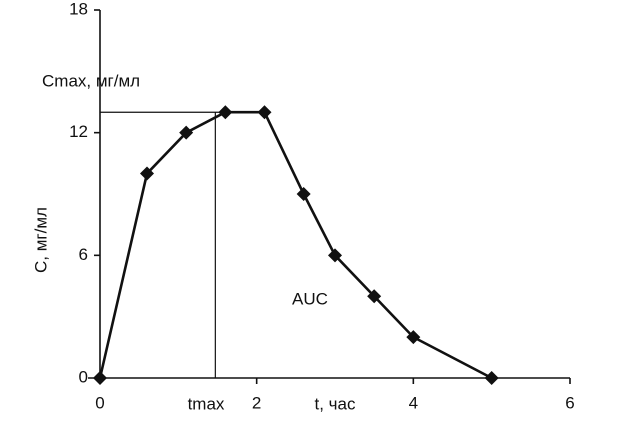 The width and height of the screenshot is (624, 426). What do you see at coordinates (99, 402) in the screenshot?
I see `x-tick-label: 0` at bounding box center [99, 402].